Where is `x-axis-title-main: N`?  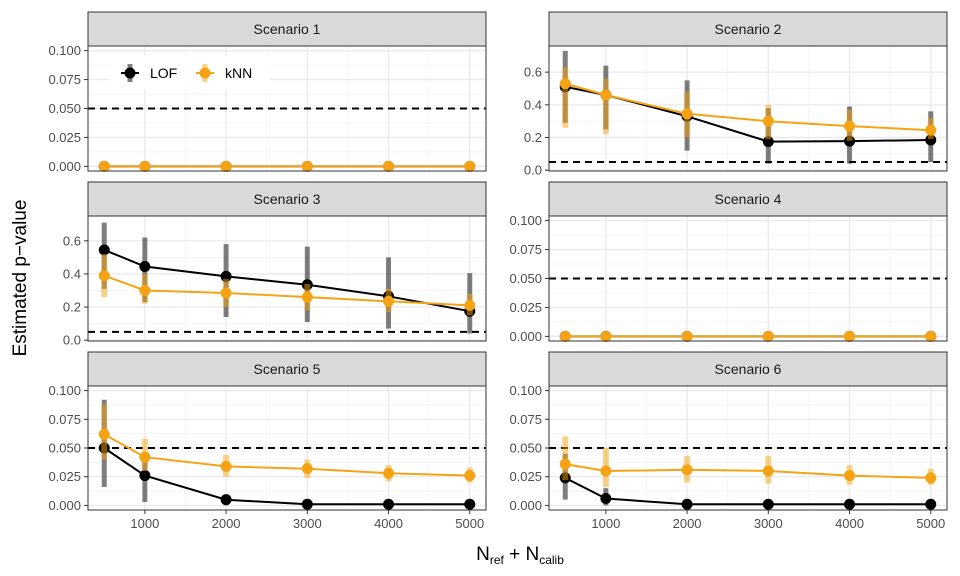
x-axis-title-main: N is located at coordinates (483, 554).